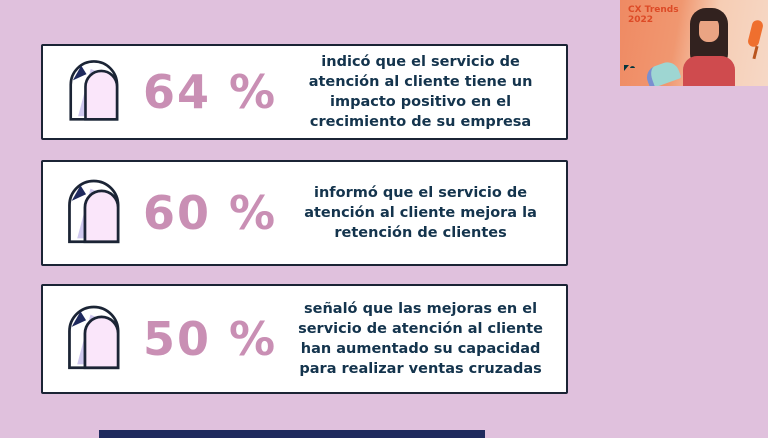 The width and height of the screenshot is (768, 438). Describe the element at coordinates (292, 434) in the screenshot. I see `bottom-bar` at that location.